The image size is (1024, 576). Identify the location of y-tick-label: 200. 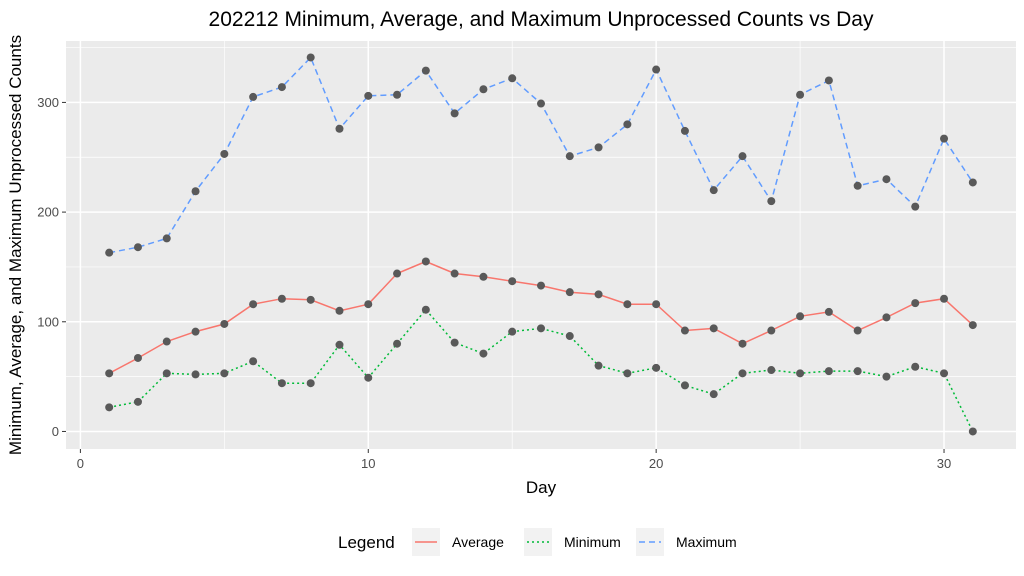
(48, 212).